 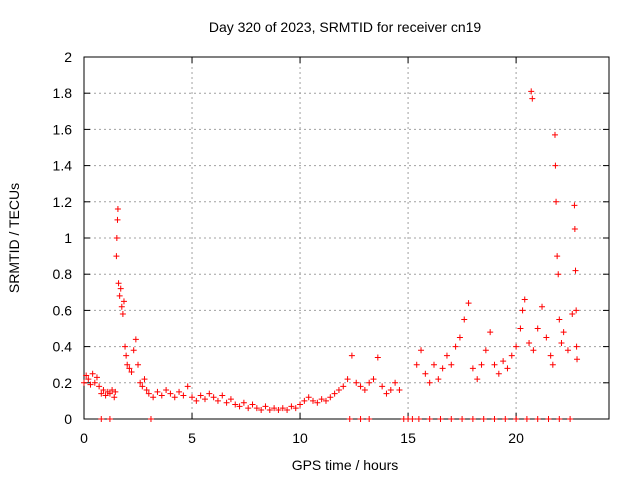 I want to click on y-tick-labels: 0 0.2 0.4 0.6 0.8 1 1.2 1.4 1.6 1.8 2, so click(x=63, y=238).